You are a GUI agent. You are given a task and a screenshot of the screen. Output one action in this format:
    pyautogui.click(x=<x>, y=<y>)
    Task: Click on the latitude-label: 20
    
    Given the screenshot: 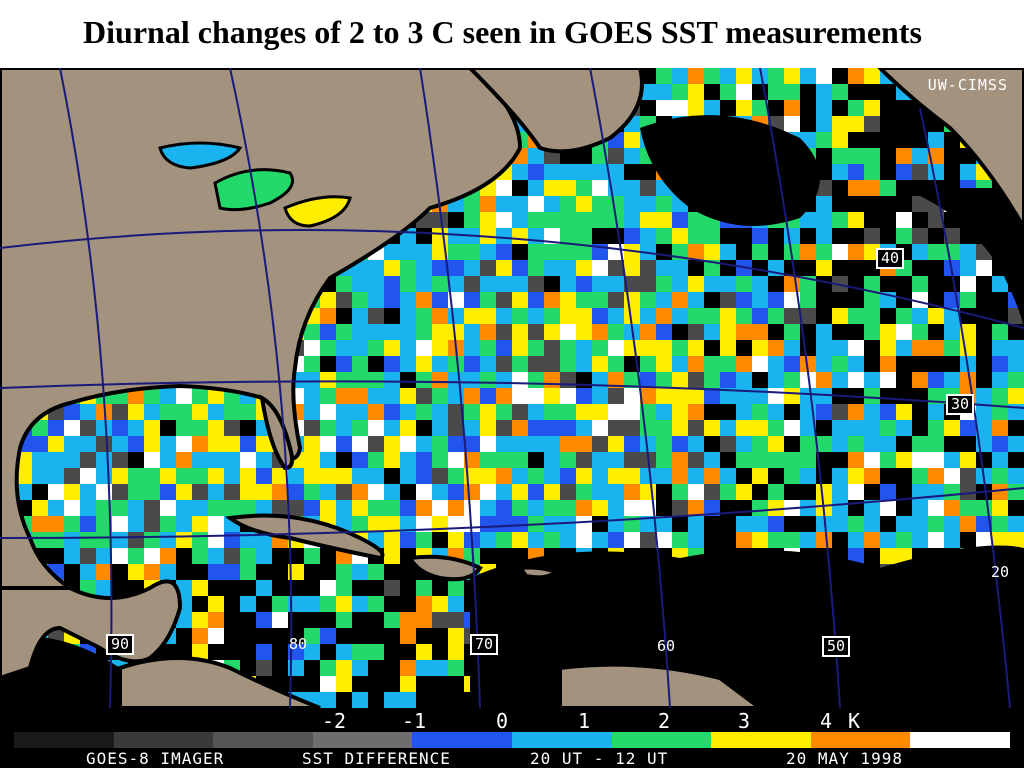 What is the action you would take?
    pyautogui.click(x=1000, y=572)
    